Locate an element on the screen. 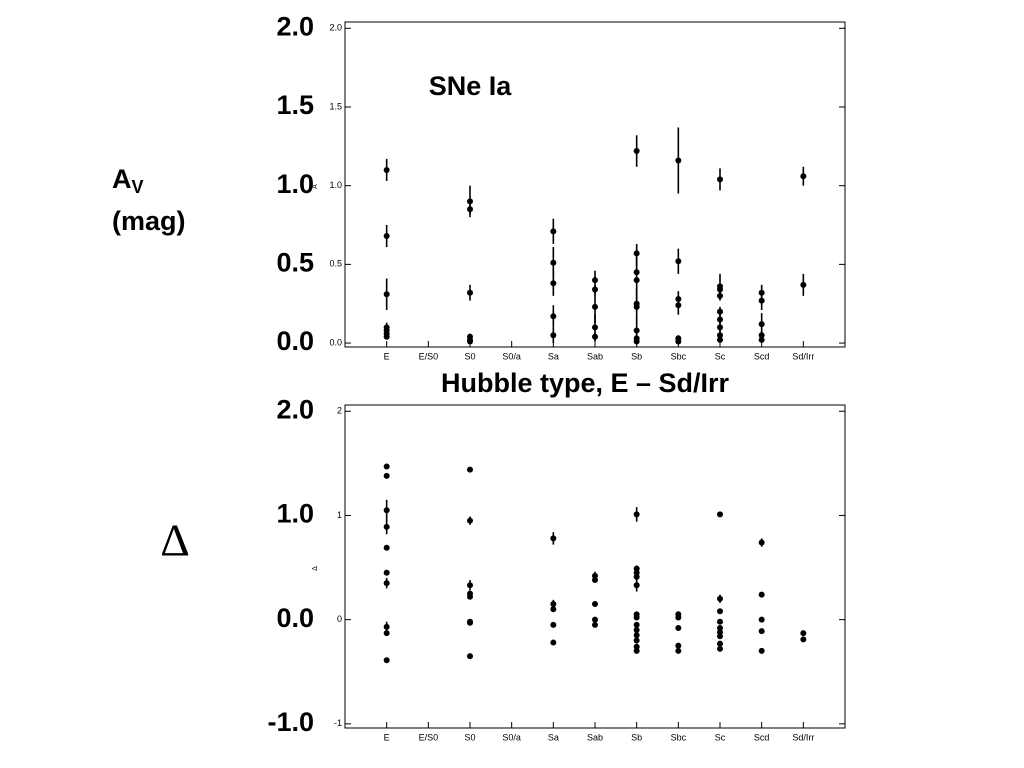 Image resolution: width=1024 pixels, height=768 pixels. y-axis-title: AV is located at coordinates (128, 180).